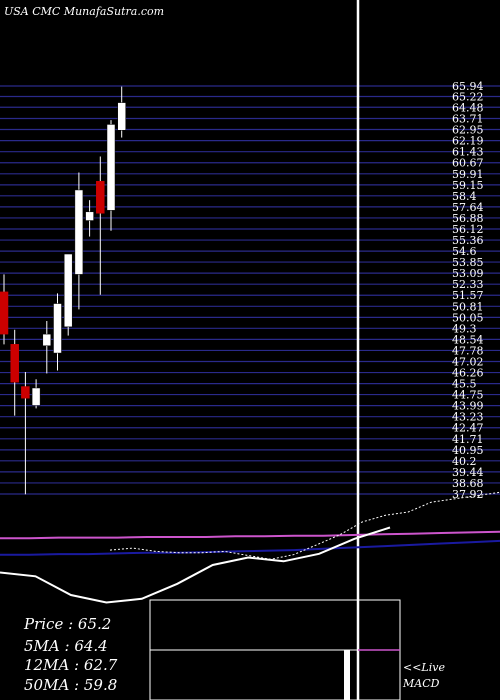  Describe the element at coordinates (468, 107) in the screenshot. I see `y-tick-label: 64.48` at that location.